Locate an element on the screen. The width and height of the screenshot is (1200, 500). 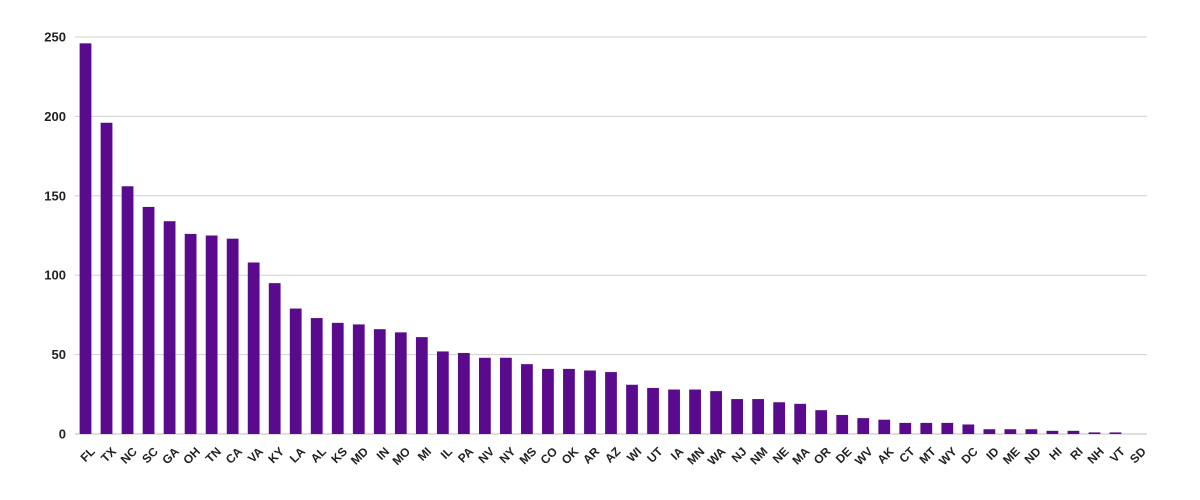
y-tick-label: 250 is located at coordinates (55, 37).